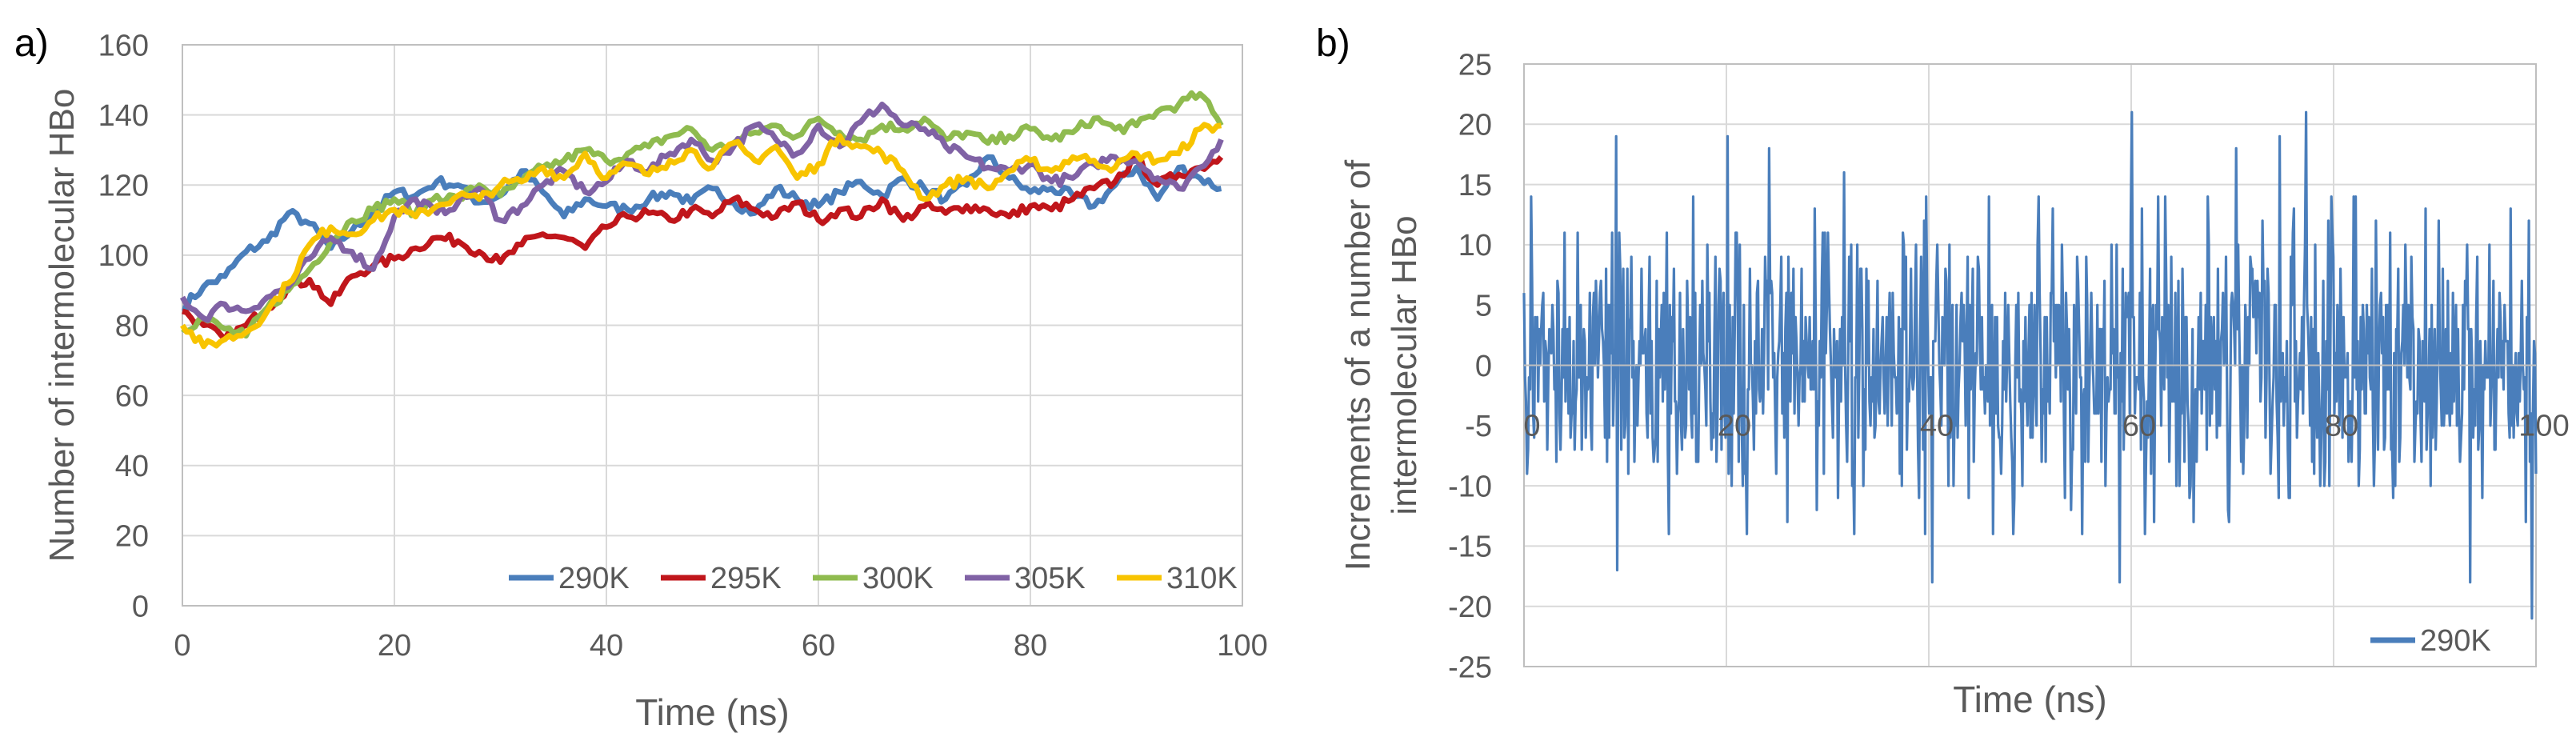 Image resolution: width=2576 pixels, height=749 pixels. What do you see at coordinates (1470, 487) in the screenshot?
I see `y-tick-label: -10` at bounding box center [1470, 487].